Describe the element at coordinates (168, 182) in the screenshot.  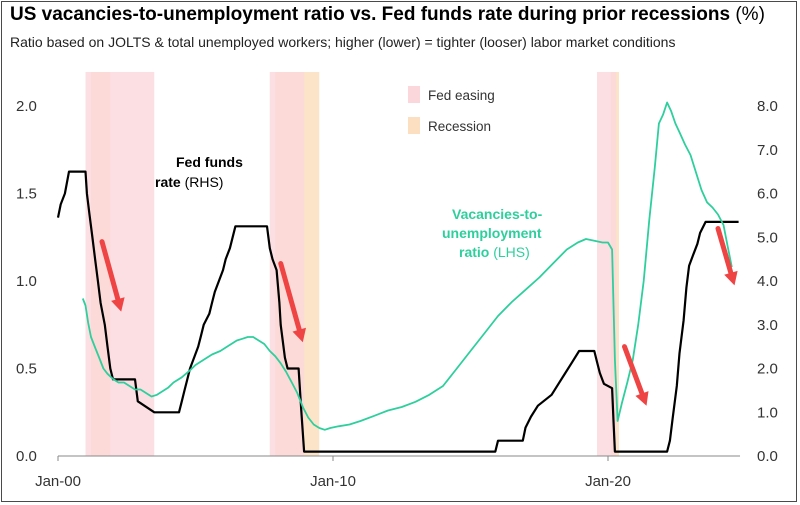
I see `fed-funds-label-rate: rate` at that location.